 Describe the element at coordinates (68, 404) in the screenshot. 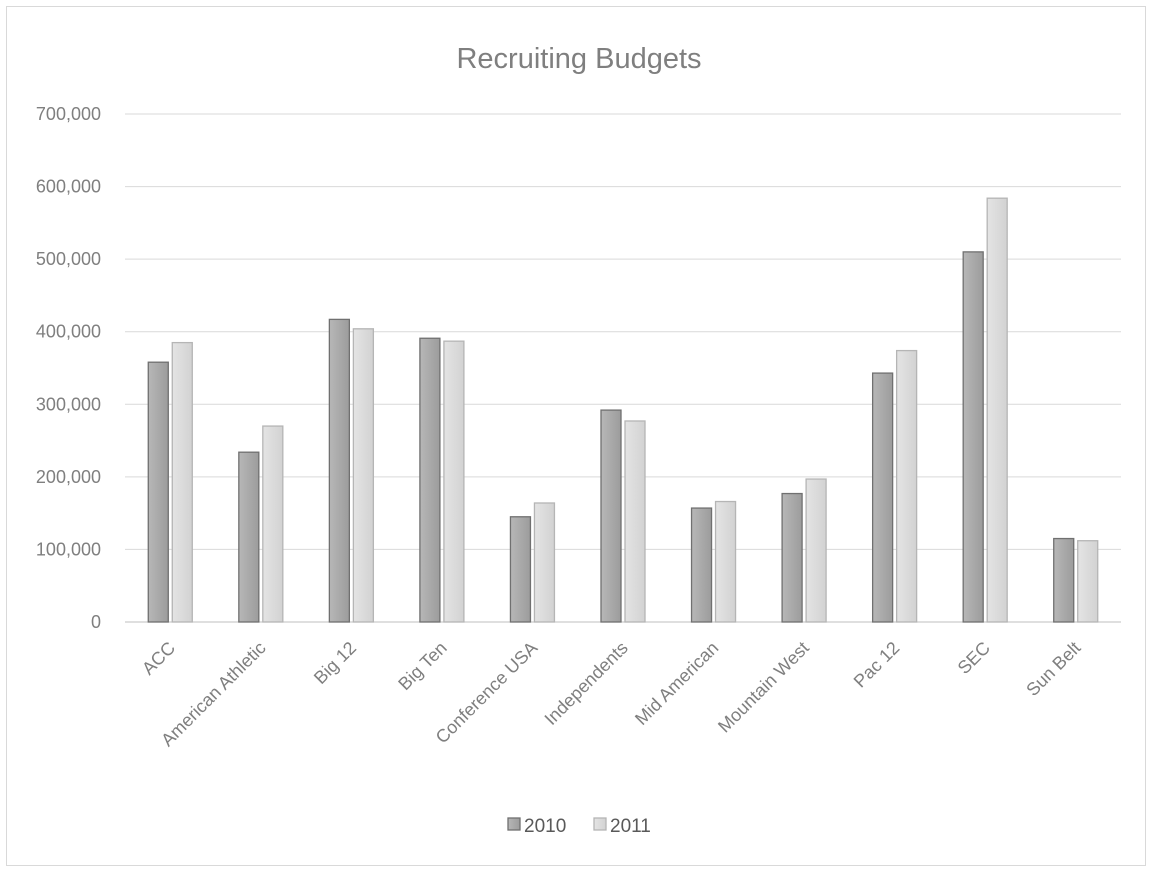

I see `y-tick-label: 300,000` at that location.